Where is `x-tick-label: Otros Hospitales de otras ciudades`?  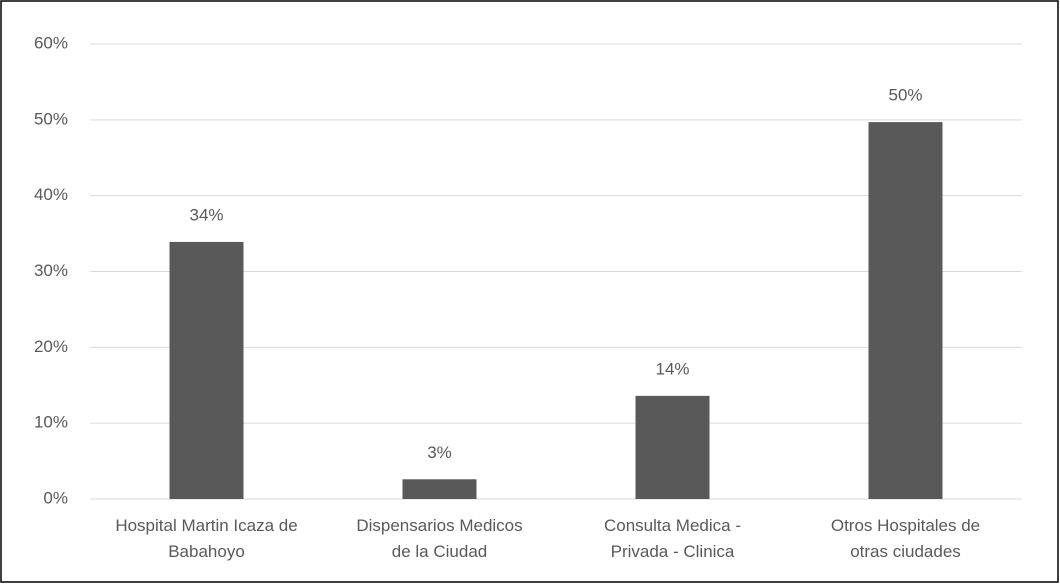
x-tick-label: Otros Hospitales de otras ciudades is located at coordinates (905, 538).